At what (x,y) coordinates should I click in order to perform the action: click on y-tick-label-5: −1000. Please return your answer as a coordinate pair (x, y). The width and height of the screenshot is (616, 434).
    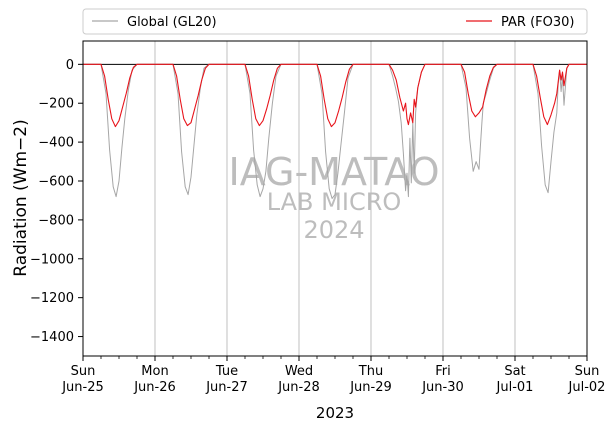
    Looking at the image, I should click on (52, 259).